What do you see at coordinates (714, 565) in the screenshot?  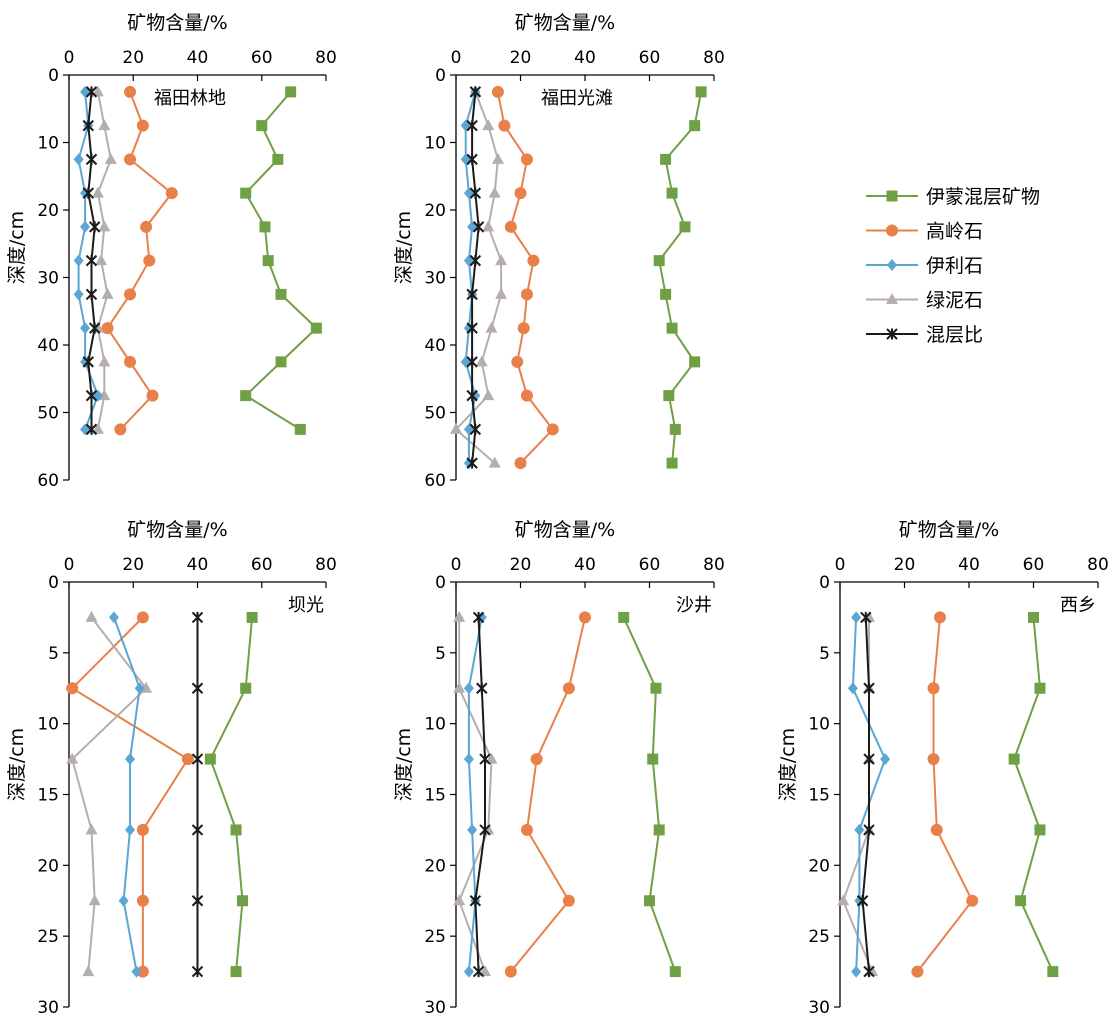 I see `x-tick-label: 80` at bounding box center [714, 565].